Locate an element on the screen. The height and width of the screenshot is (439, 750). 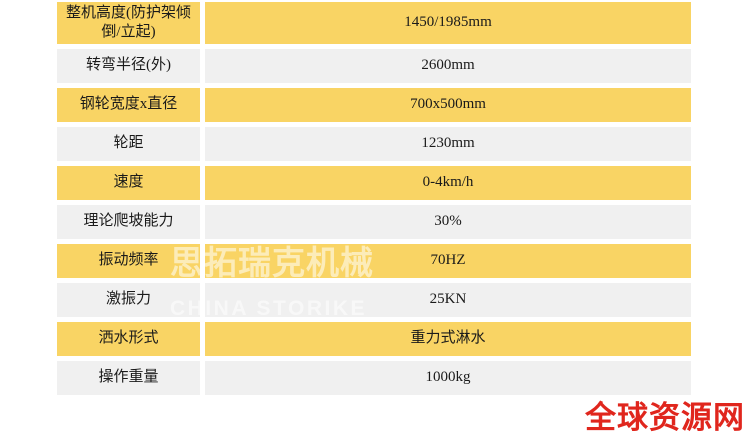
spec-label: 整机高度(防护架倾倒/立起) is located at coordinates (128, 23).